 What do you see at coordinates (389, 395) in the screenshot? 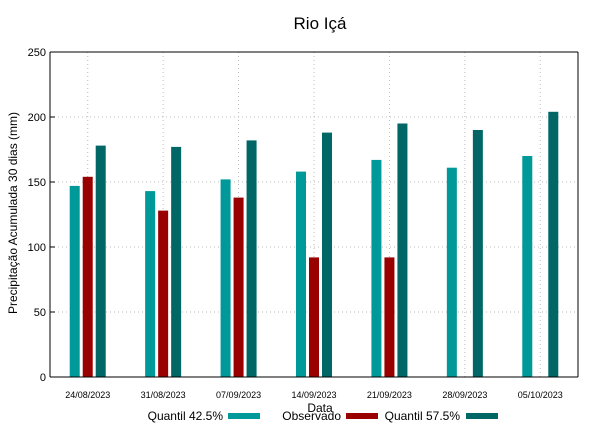
I see `x-tick-label: 21/09/2023` at bounding box center [389, 395].